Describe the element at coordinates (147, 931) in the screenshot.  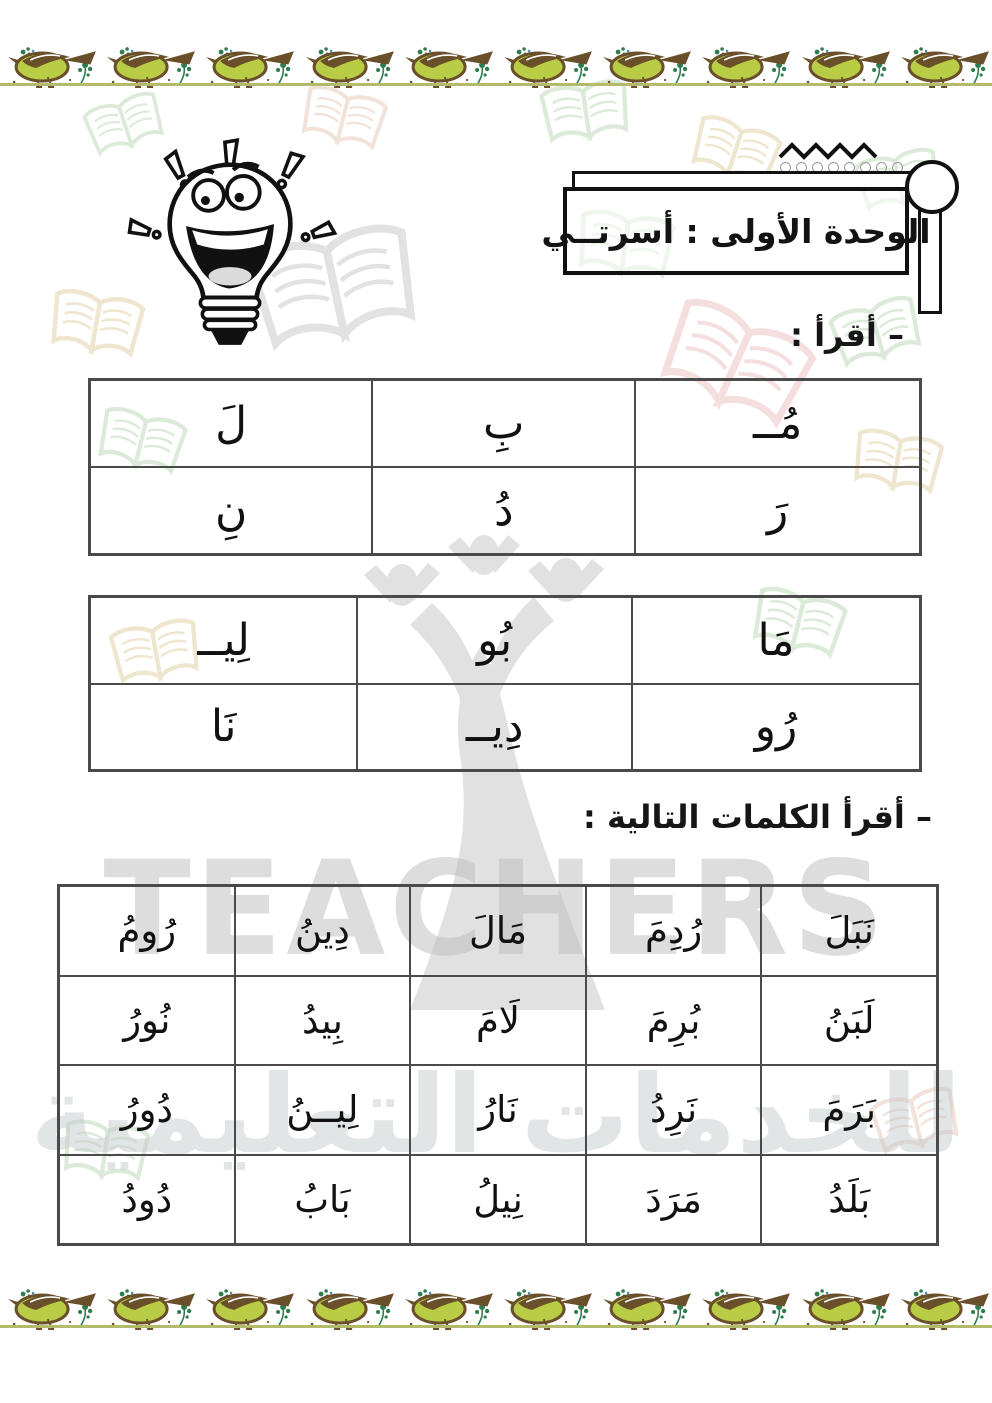
I see `table-cell: رُومُ` at that location.